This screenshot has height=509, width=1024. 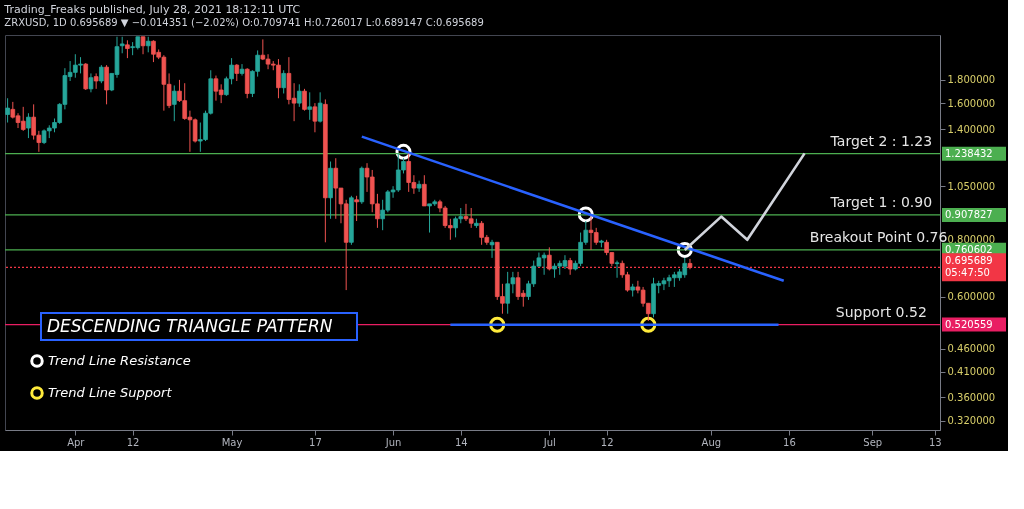 I want to click on y-tick-label: 1.600000, so click(x=971, y=103).